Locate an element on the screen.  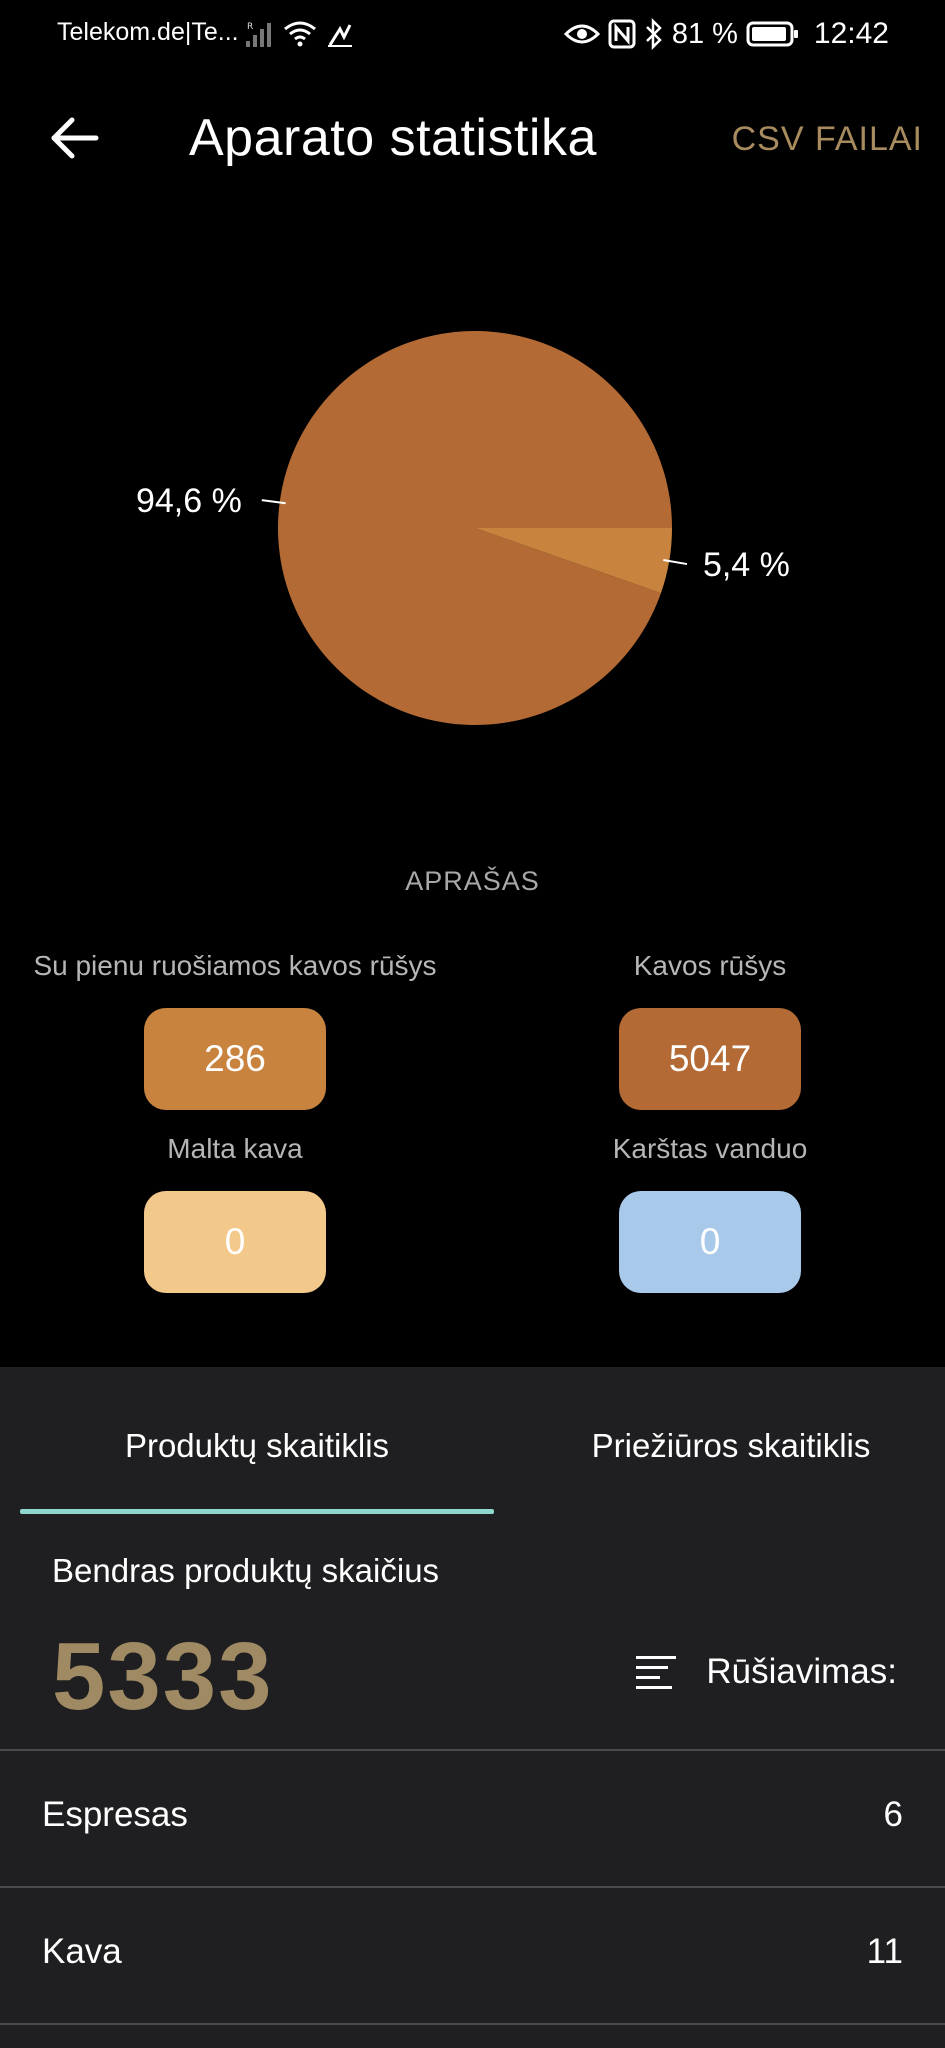
total-products-label: Bendras produktų skaičius is located at coordinates (246, 1570).